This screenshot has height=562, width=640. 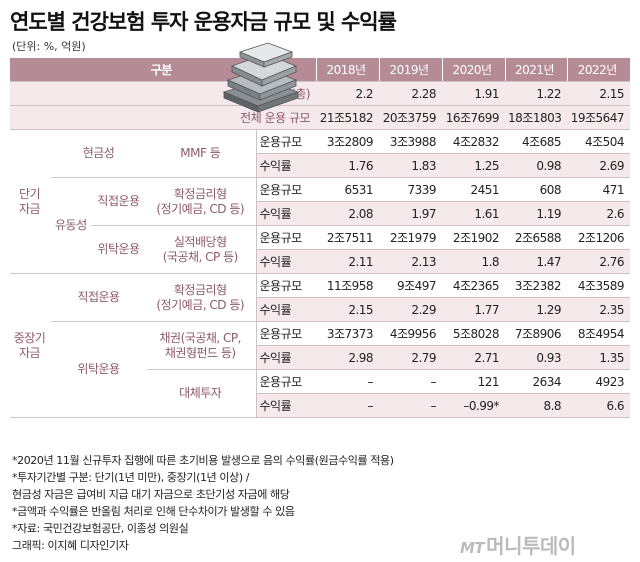 I want to click on product-actual-dividend: 실적배당형 (국공채, CP 등), so click(x=202, y=249).